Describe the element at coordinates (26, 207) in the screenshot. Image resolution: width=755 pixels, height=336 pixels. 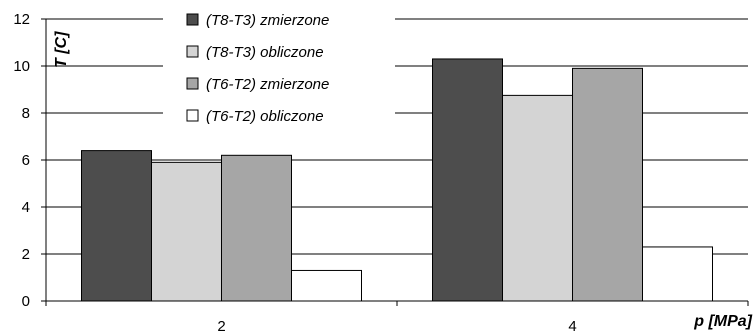
I see `y-tick-label-2: 4` at that location.